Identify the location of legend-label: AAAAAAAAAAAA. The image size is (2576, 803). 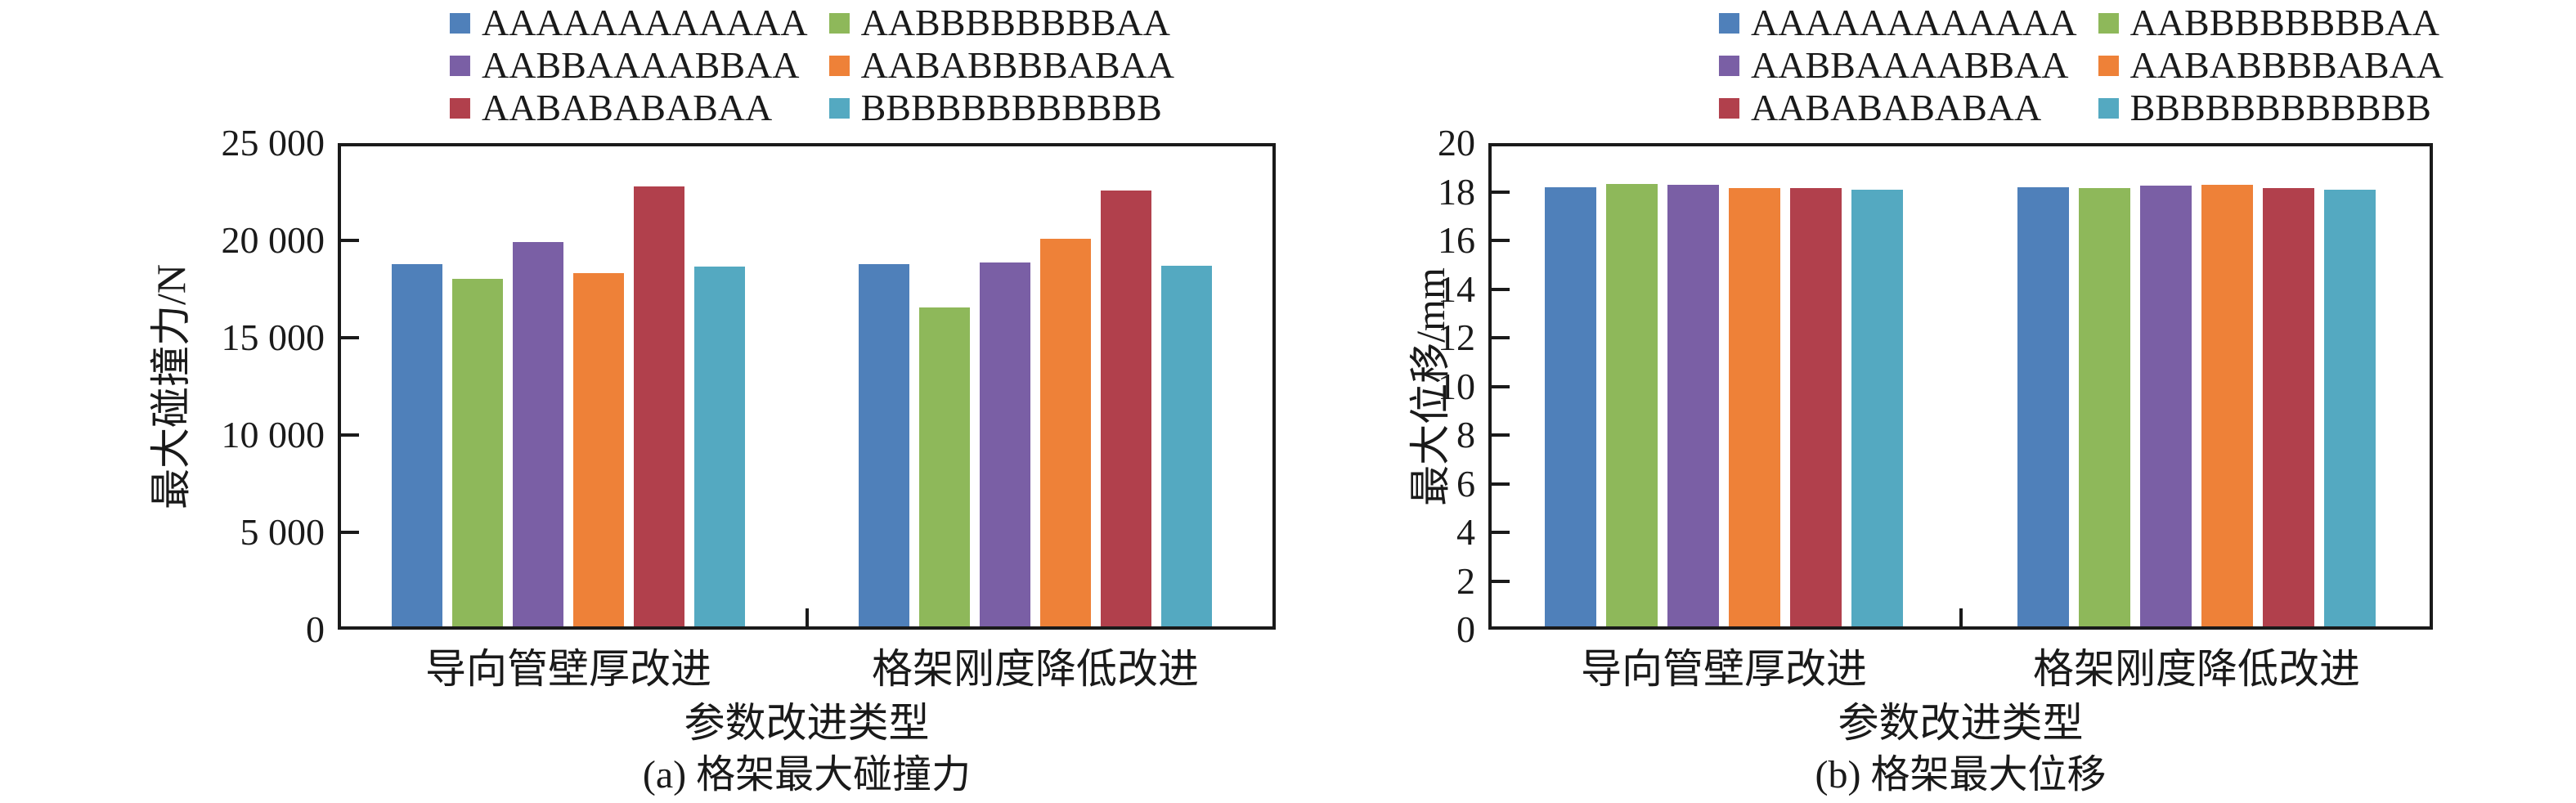
(1914, 23).